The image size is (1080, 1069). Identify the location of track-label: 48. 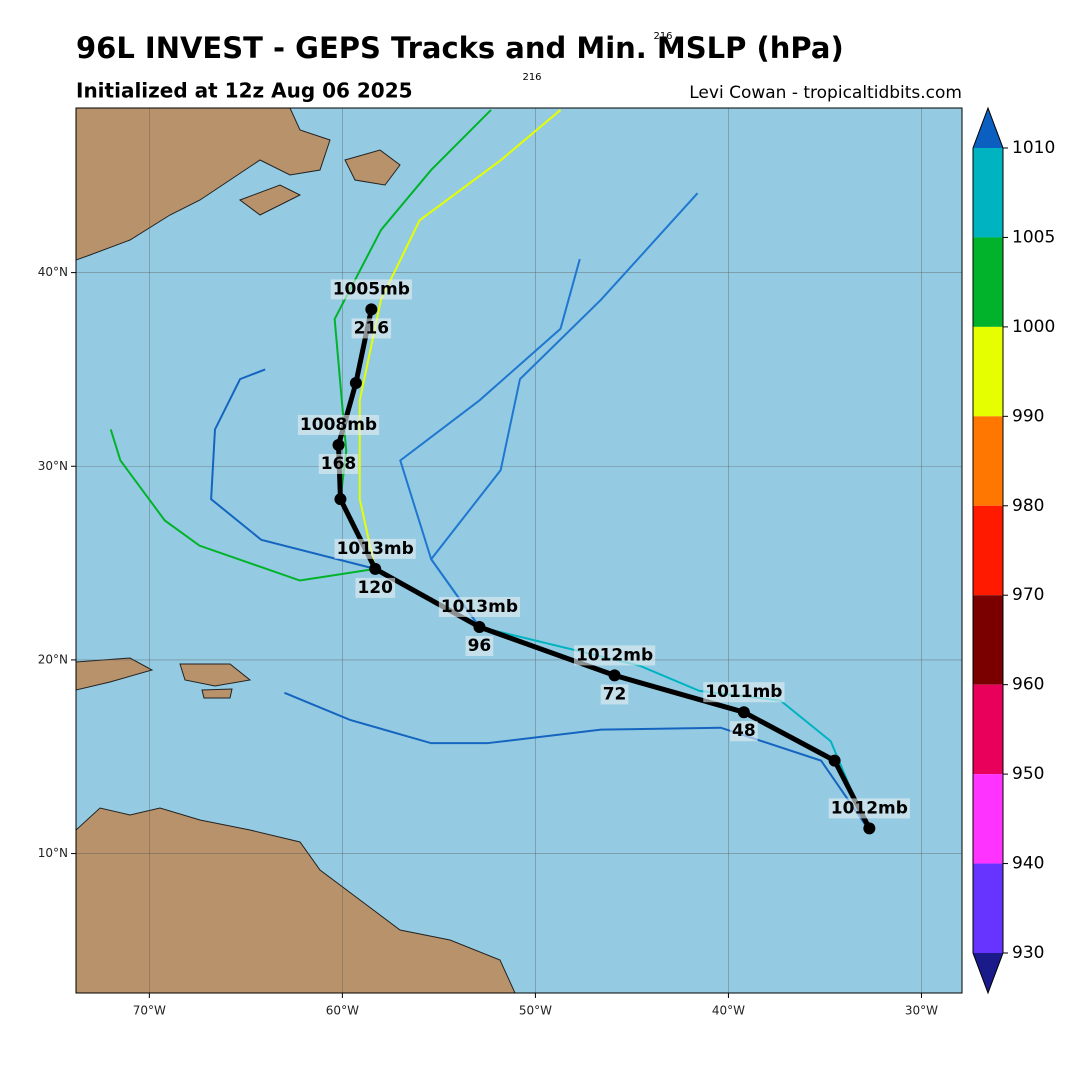
(744, 731).